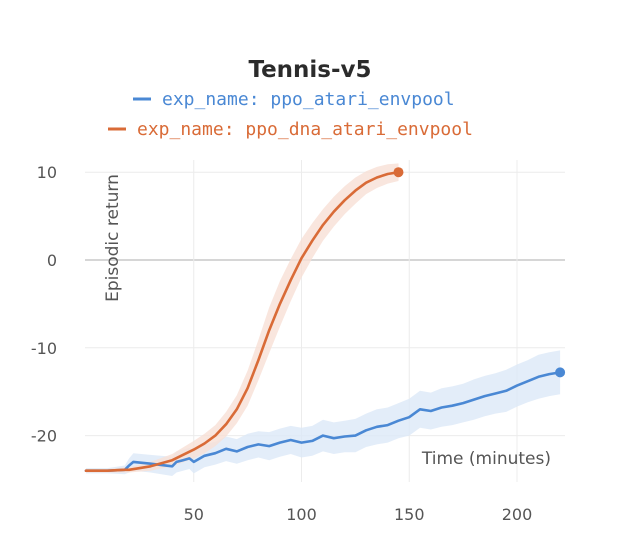 Image resolution: width=622 pixels, height=556 pixels. I want to click on x-tick-label: 200, so click(517, 514).